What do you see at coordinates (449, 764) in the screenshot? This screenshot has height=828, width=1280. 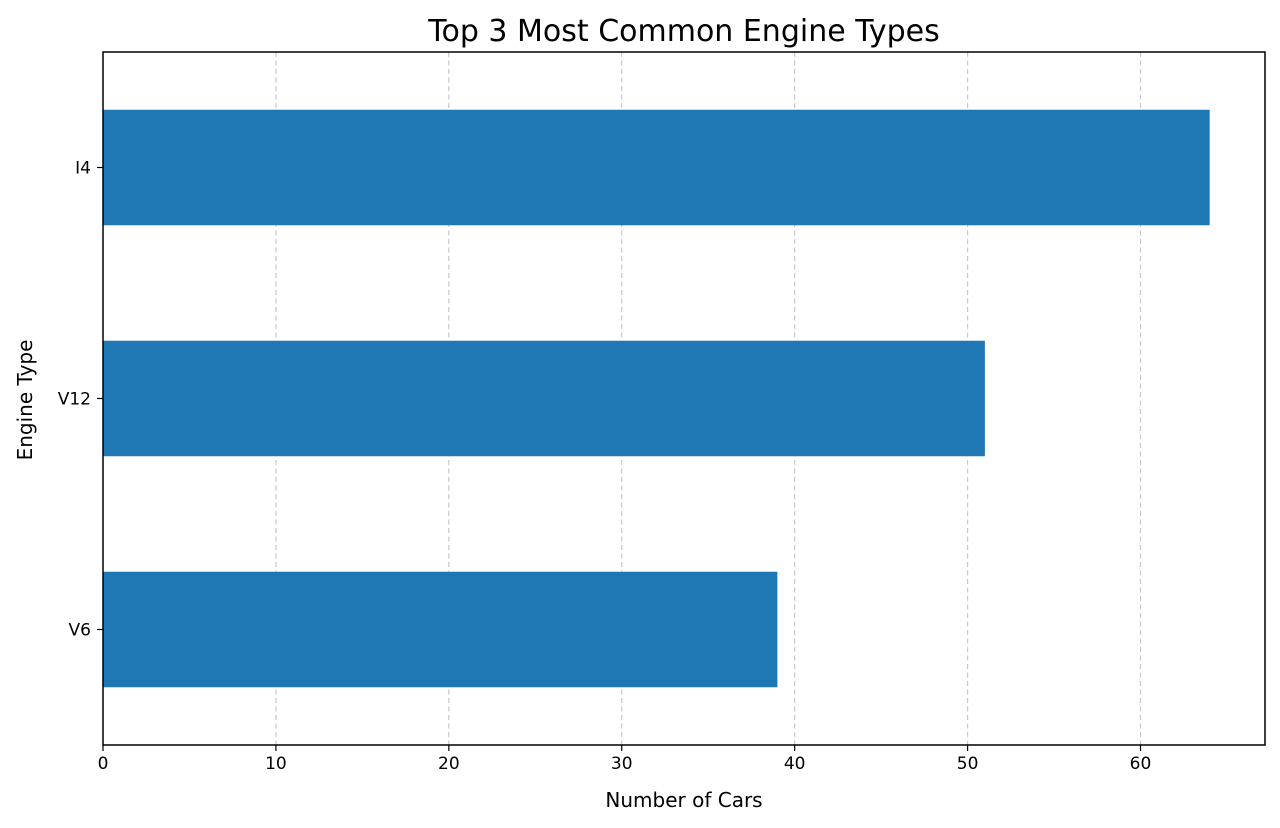 I see `x-tick-label: 20` at bounding box center [449, 764].